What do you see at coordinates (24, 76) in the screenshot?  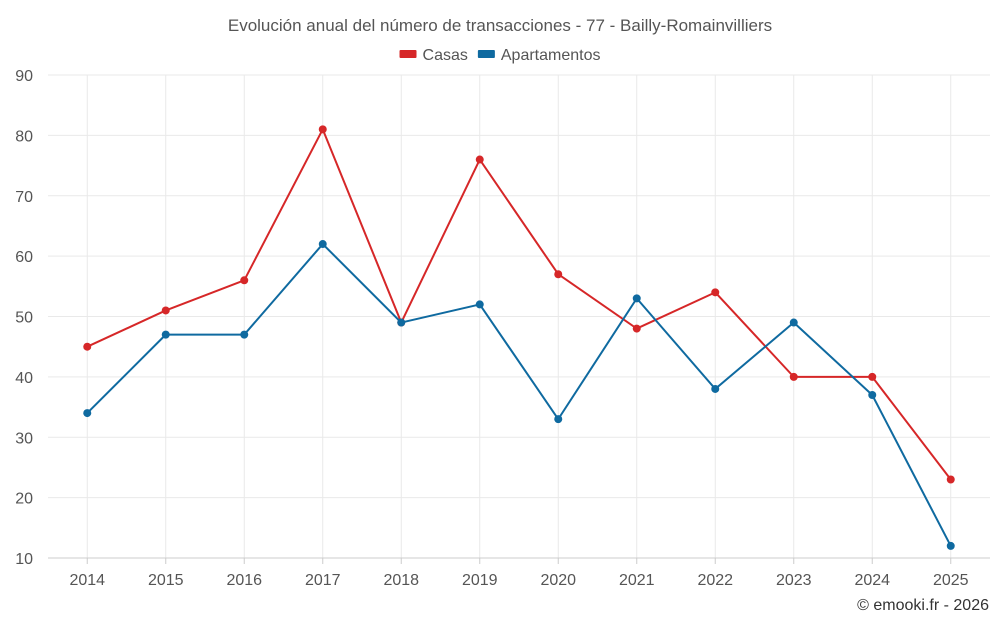 I see `y-tick-label: 90` at bounding box center [24, 76].